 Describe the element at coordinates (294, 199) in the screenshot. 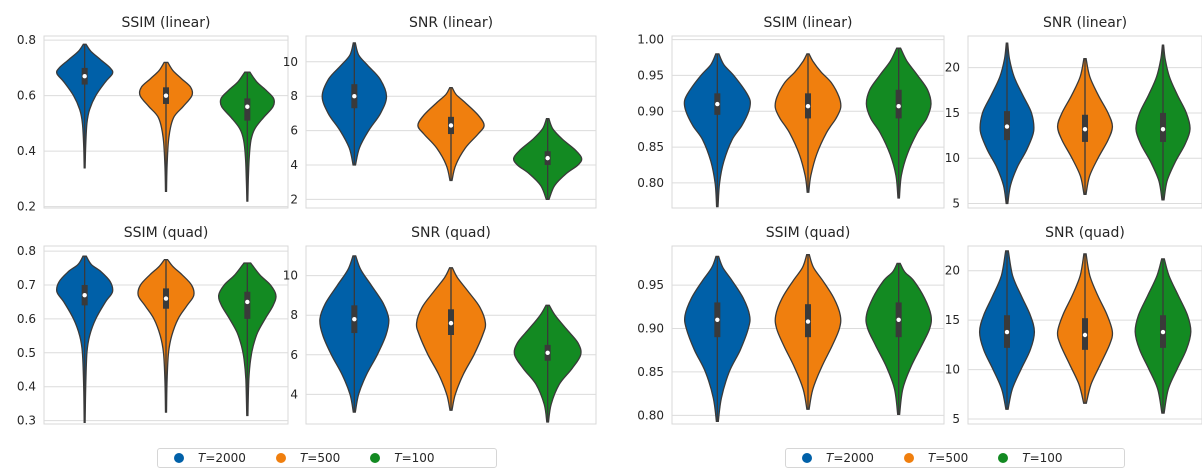

I see `y-tick-label: 2` at that location.